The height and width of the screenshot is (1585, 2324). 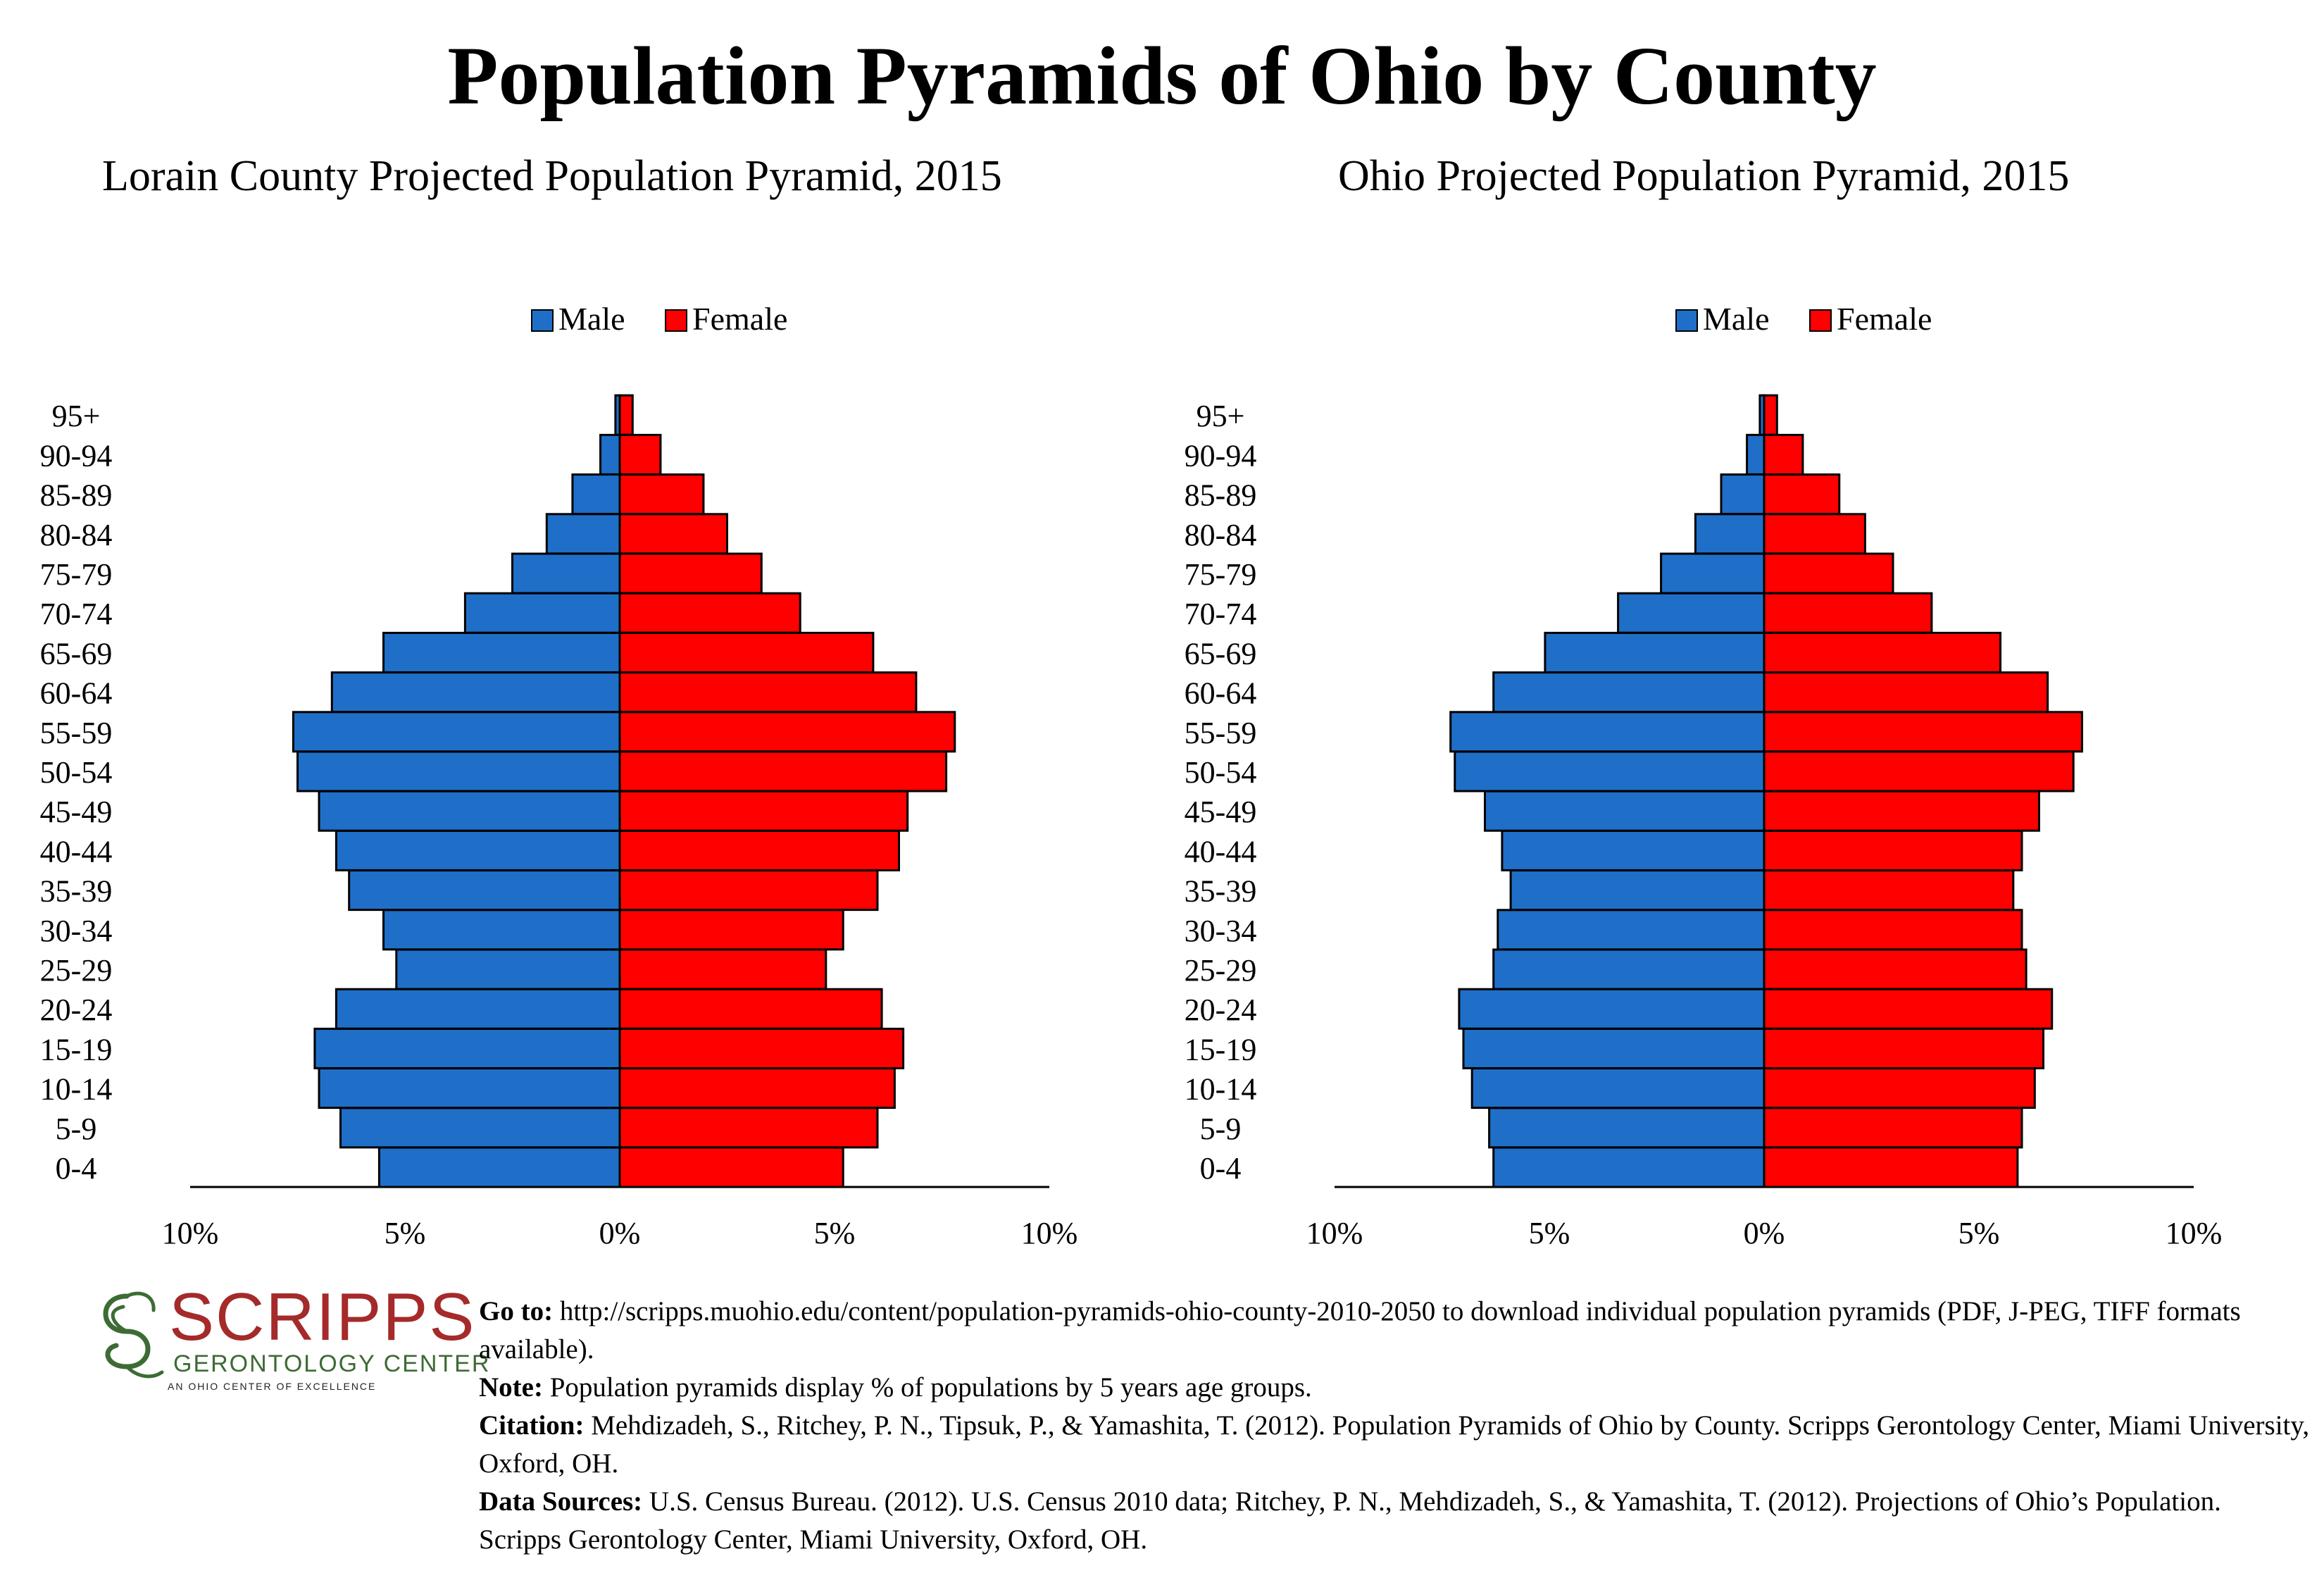 I want to click on category-label-90-94: 90-94, so click(x=76, y=456).